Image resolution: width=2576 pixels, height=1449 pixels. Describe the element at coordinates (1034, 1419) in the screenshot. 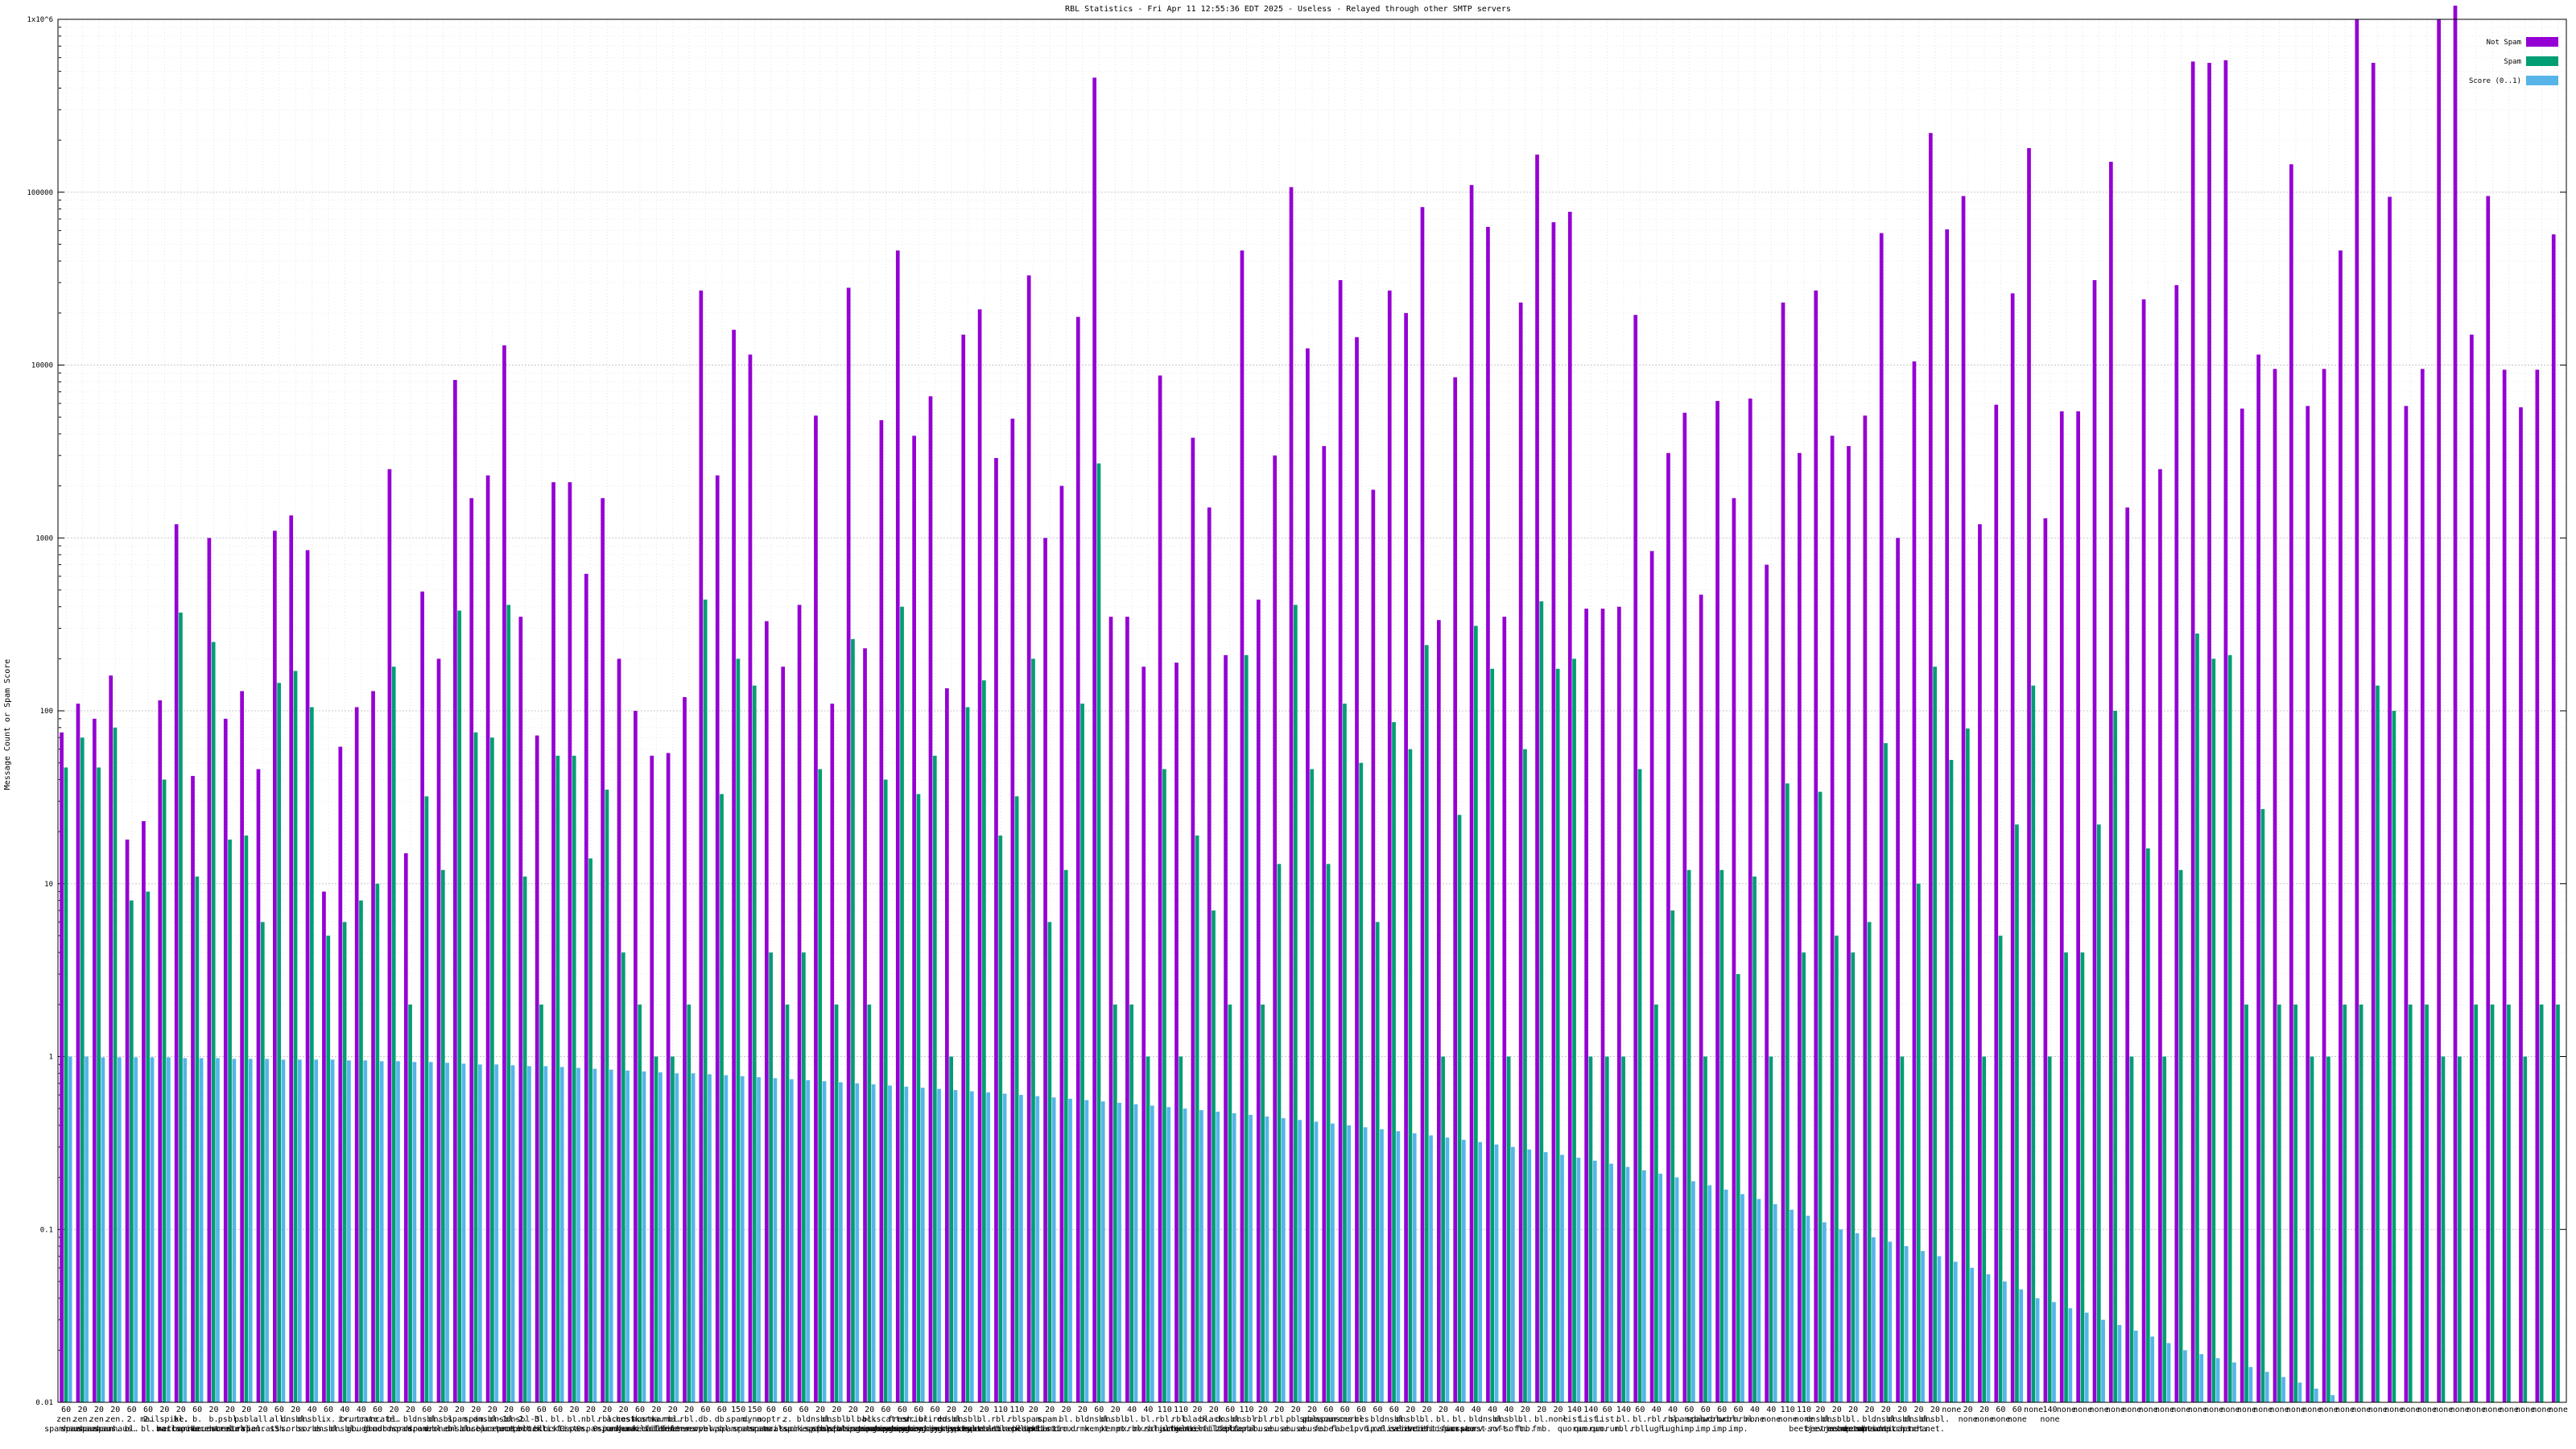

I see `x-tick-label: spam.` at that location.